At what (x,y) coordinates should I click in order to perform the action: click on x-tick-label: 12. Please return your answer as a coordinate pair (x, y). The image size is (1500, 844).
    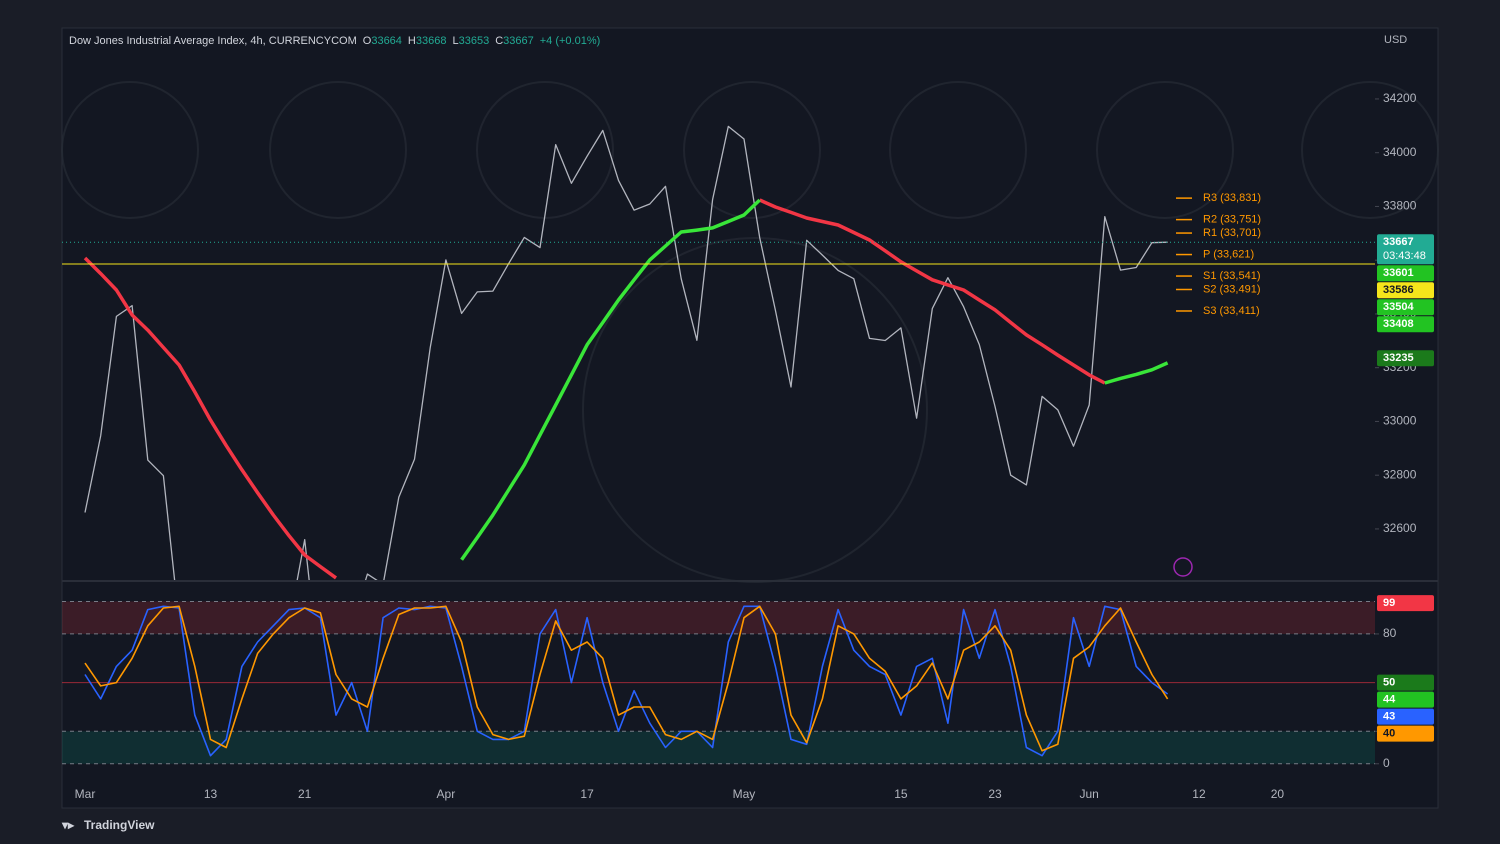
    Looking at the image, I should click on (1199, 794).